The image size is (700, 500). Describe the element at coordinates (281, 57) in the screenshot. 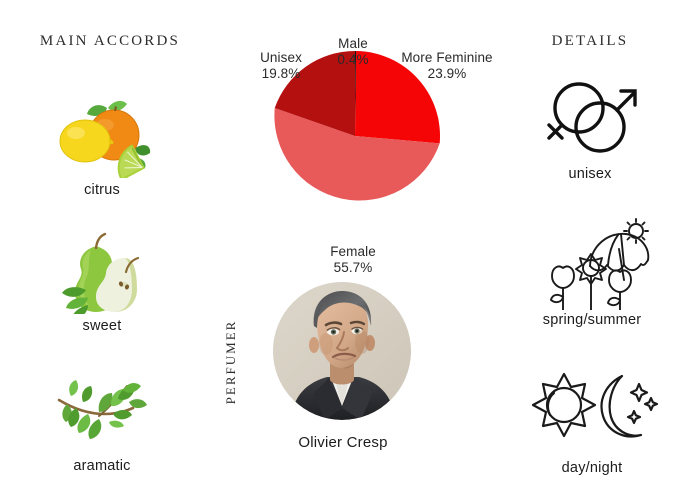

I see `pie-label-unisex-name: Unisex` at that location.